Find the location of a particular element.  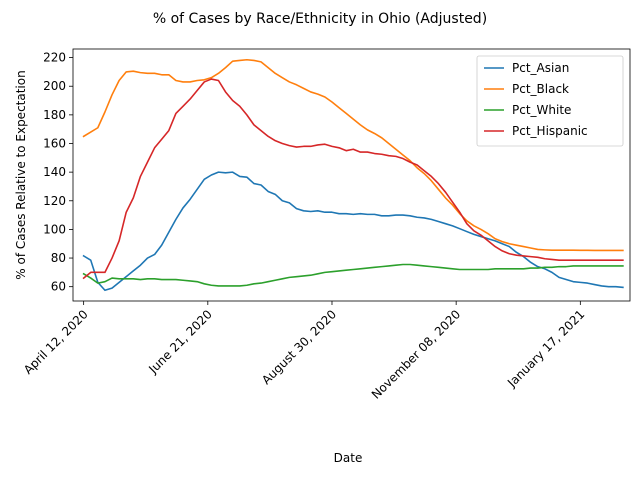

y-tick-label-2: 100 is located at coordinates (54, 229).